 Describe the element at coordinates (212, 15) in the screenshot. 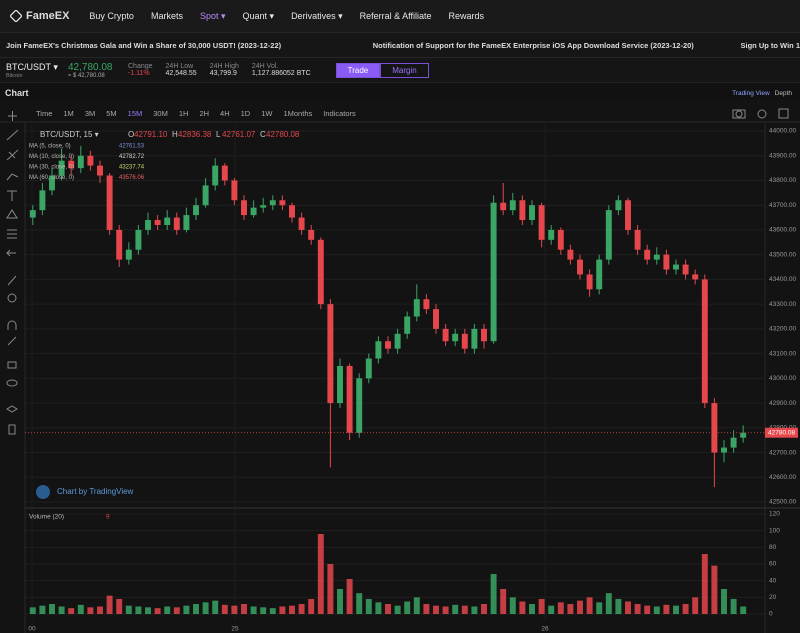

I see `nav-item: Spot ▾` at that location.